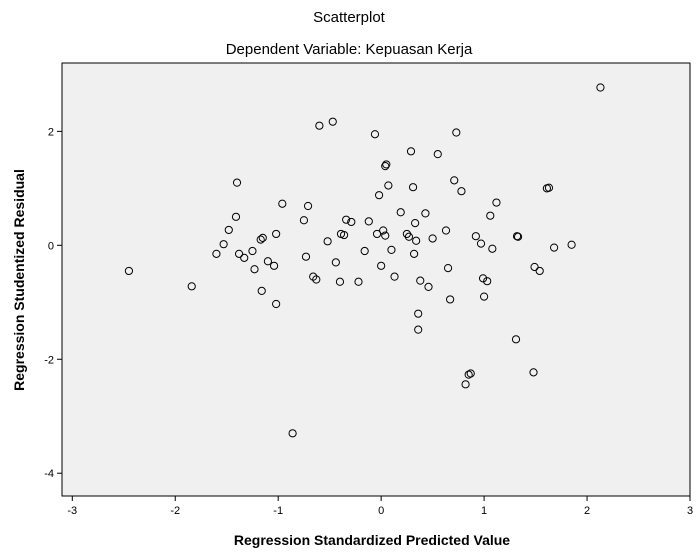  I want to click on y-axis-label: Regression Studentized Residual, so click(19, 280).